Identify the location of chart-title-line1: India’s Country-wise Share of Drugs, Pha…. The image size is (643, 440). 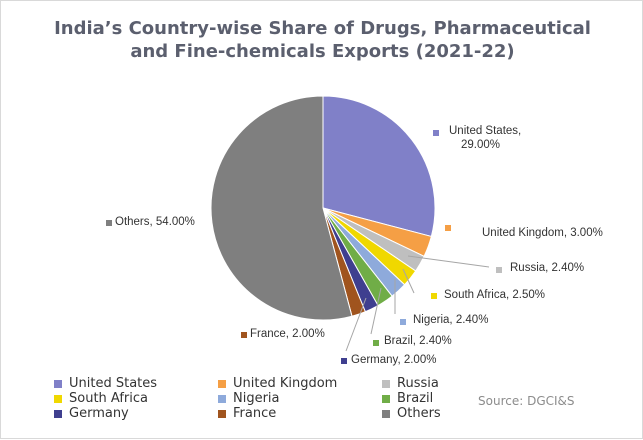
(322, 28).